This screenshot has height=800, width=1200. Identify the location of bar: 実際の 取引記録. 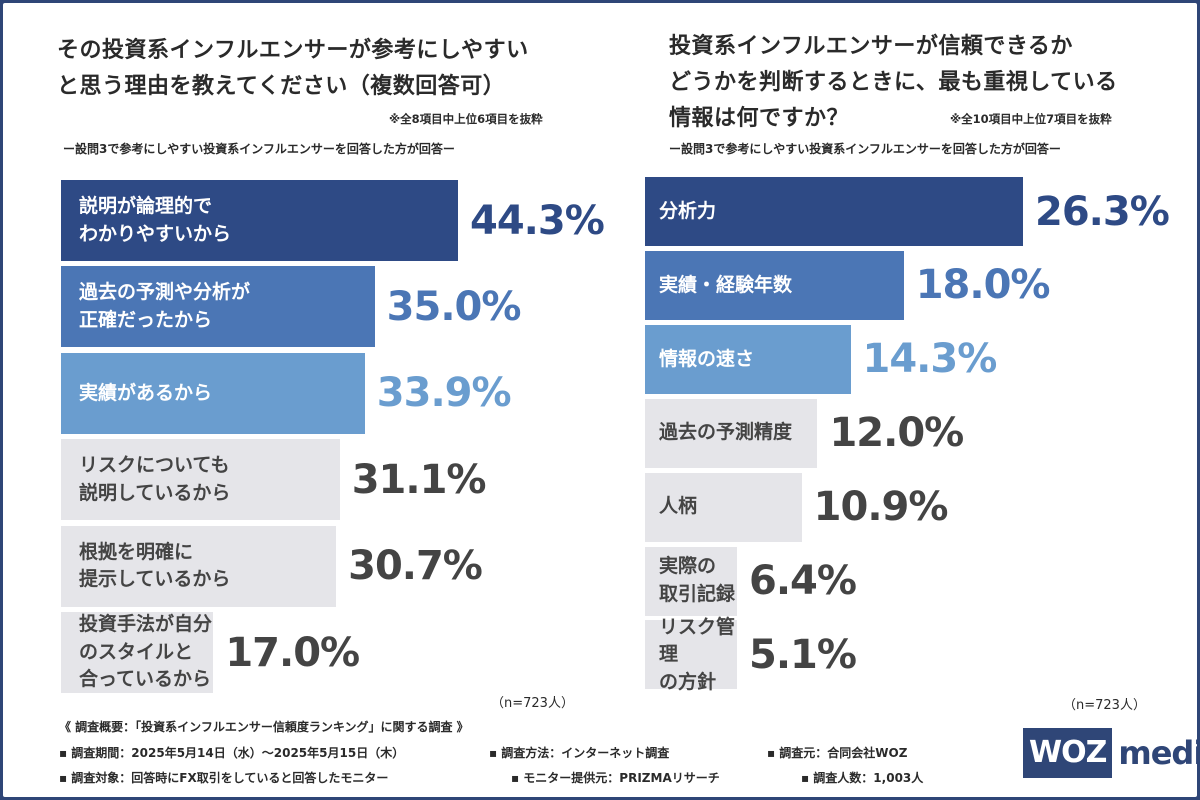
(691, 581).